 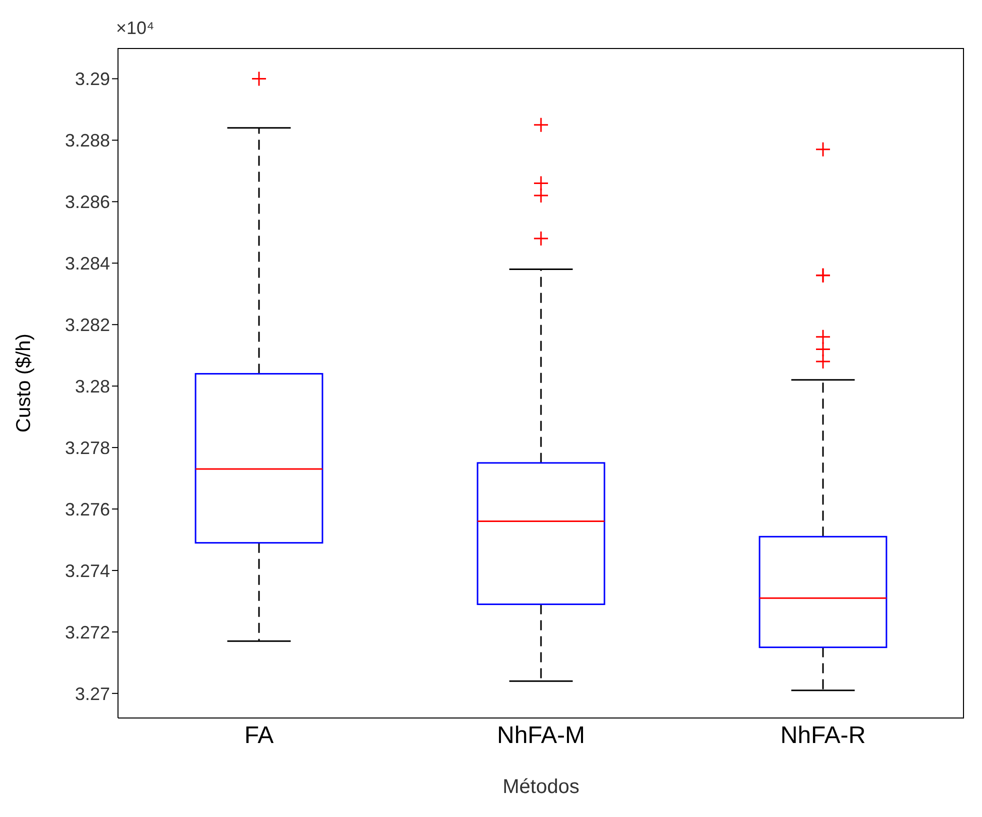 I want to click on y-tick-label: 3.282, so click(x=87, y=324).